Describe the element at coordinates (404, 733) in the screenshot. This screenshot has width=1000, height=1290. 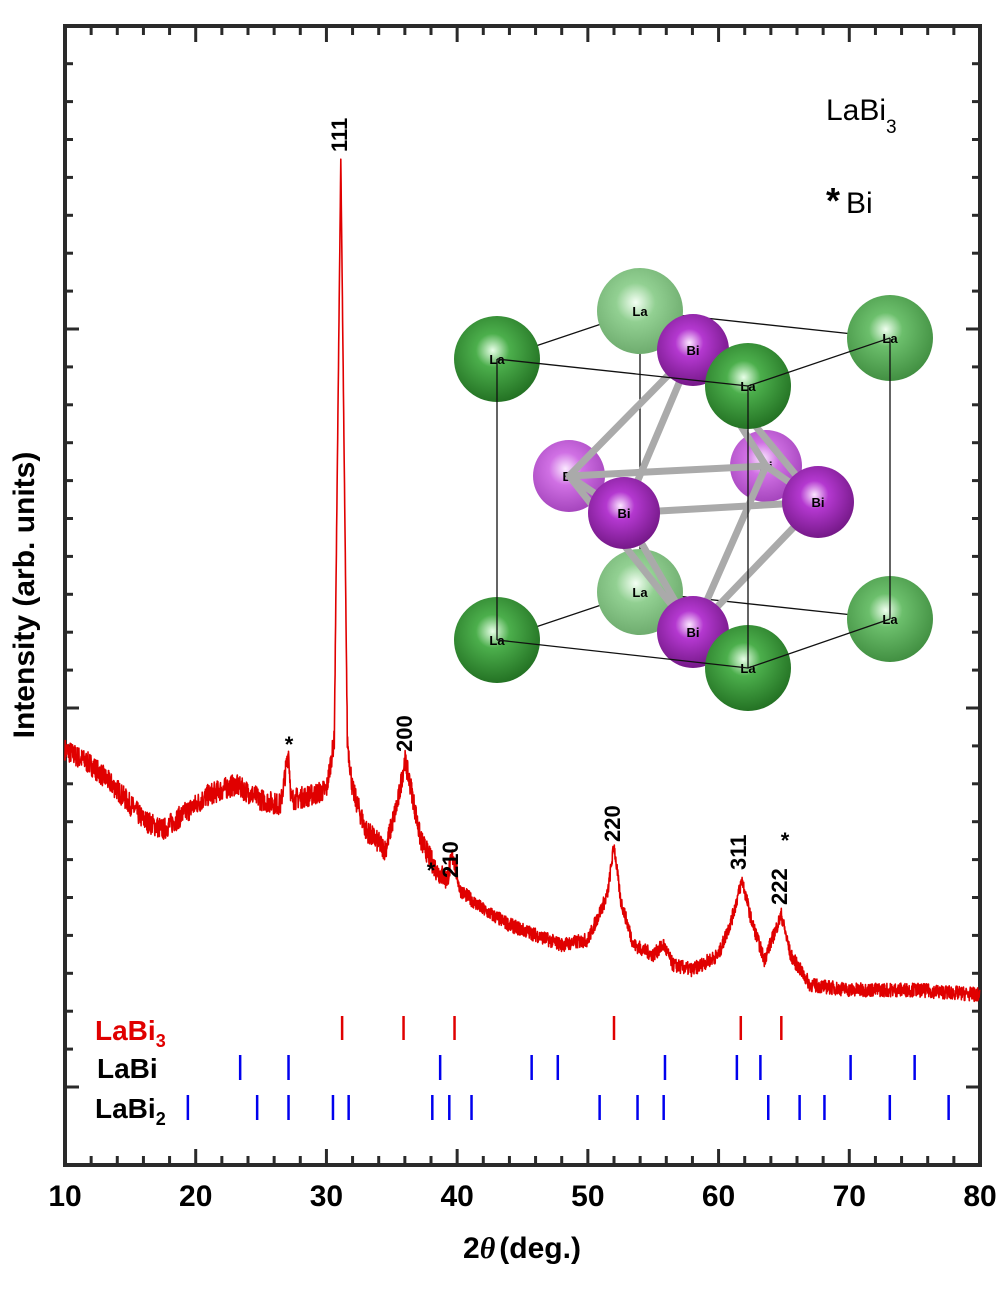
I see `peak-label-200: 200` at that location.